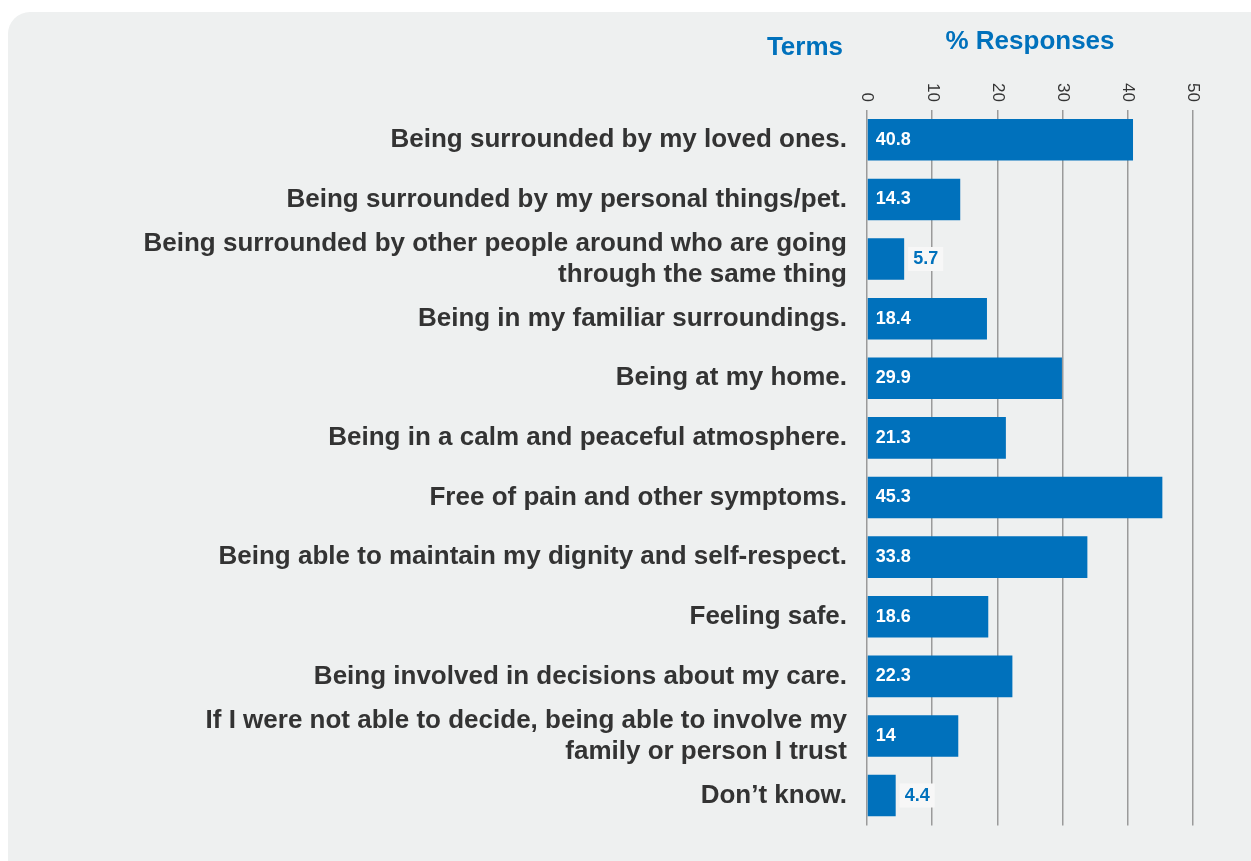 Image resolution: width=1251 pixels, height=861 pixels. I want to click on x-tick-label: 50, so click(1194, 92).